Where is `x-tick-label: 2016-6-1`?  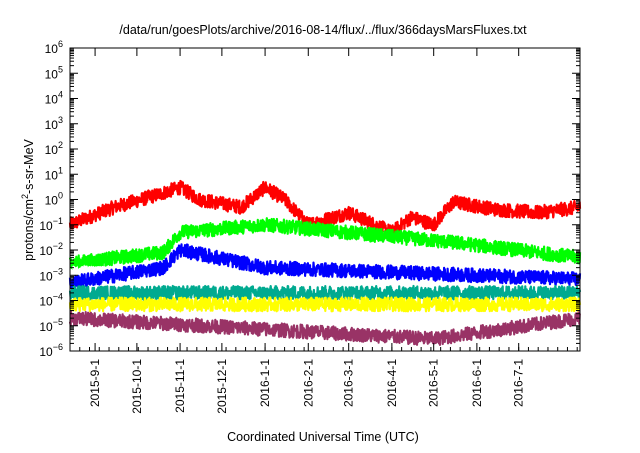 x-tick-label: 2016-6-1 is located at coordinates (477, 383).